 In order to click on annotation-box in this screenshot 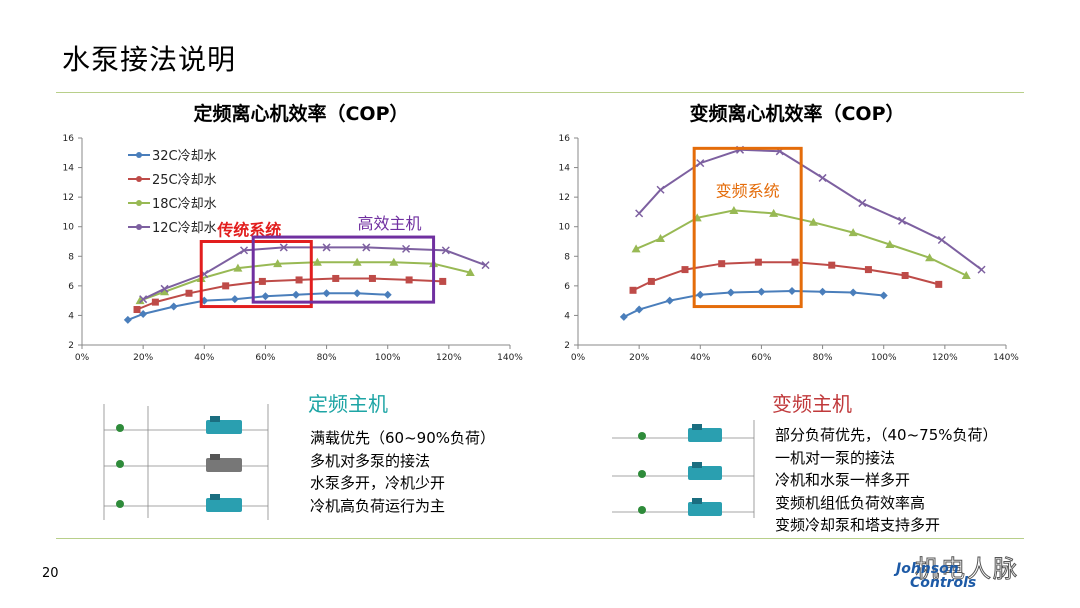, I will do `click(747, 227)`.